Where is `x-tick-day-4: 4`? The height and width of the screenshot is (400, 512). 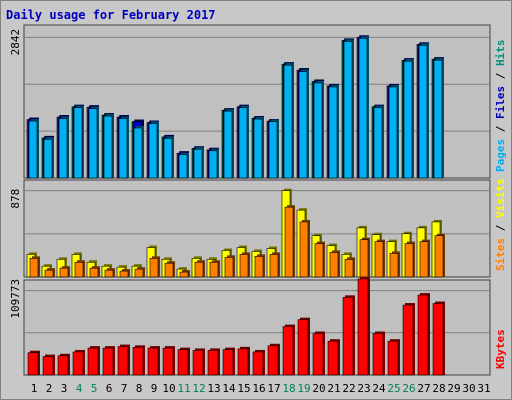
x-tick-day-4: 4 is located at coordinates (79, 388).